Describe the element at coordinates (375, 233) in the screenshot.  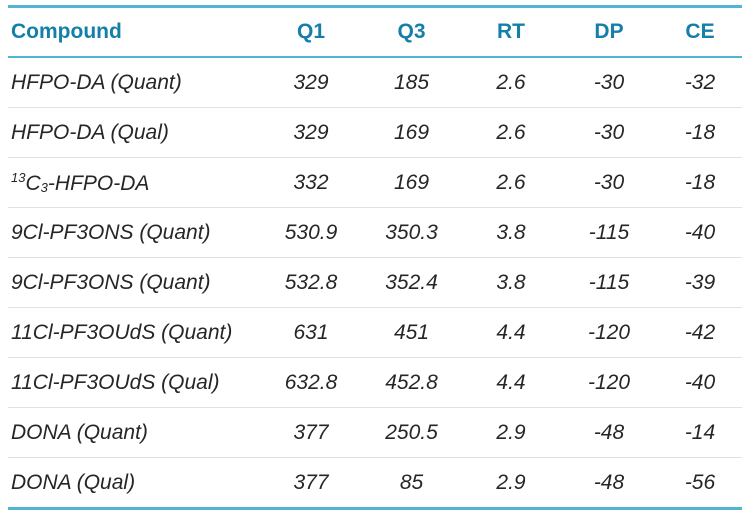
I see `table-row: 9Cl-PF3ONS (Quant) 530.9 350.3 3.8 -115 -40` at that location.